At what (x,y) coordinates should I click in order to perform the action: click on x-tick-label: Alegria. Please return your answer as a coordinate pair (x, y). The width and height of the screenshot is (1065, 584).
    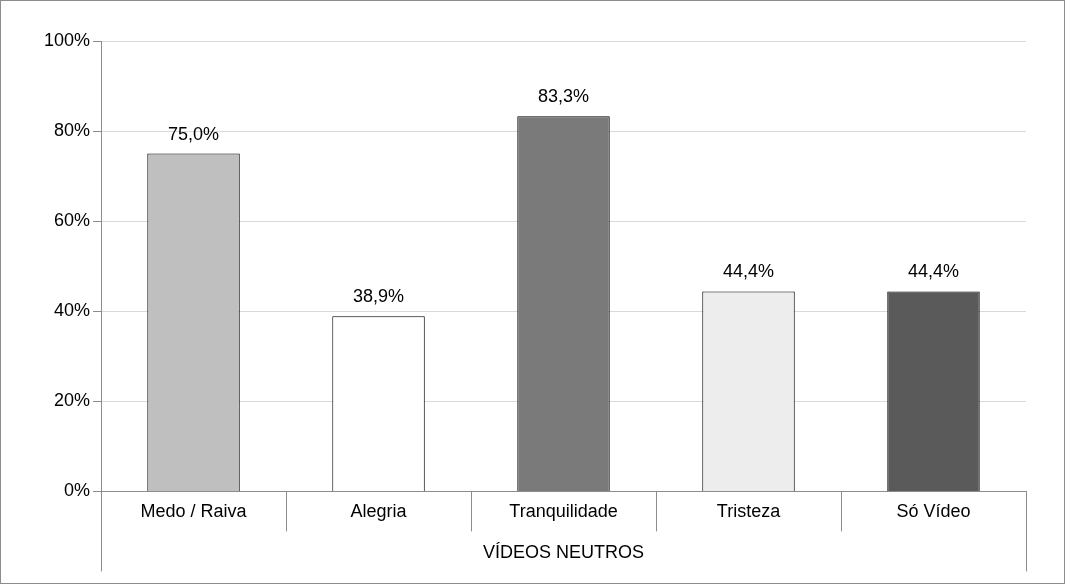
    Looking at the image, I should click on (379, 511).